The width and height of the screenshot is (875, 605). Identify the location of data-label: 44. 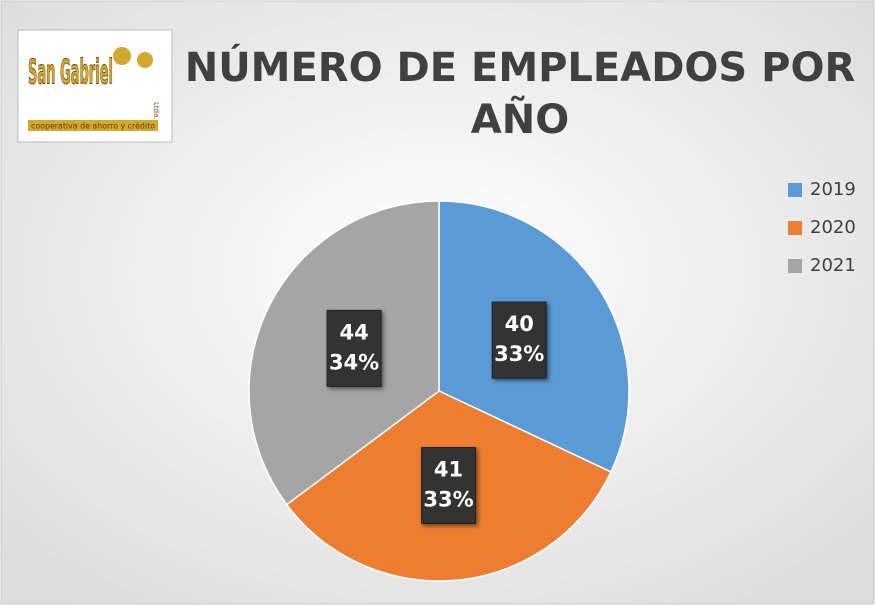
(353, 332).